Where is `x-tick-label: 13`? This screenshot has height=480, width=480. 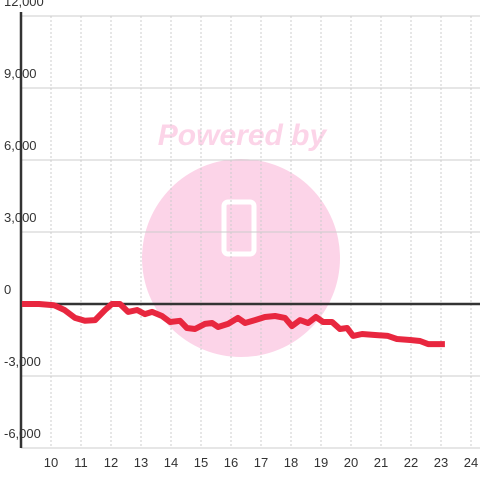
x-tick-label: 13 is located at coordinates (141, 462).